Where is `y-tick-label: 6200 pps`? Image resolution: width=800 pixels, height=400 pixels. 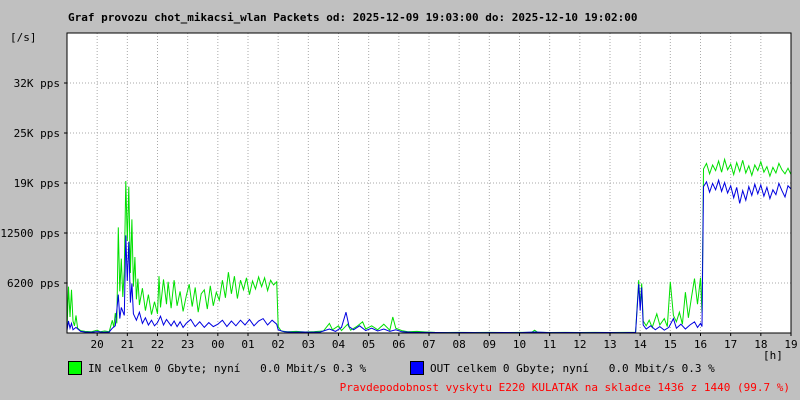 y-tick-label: 6200 pps is located at coordinates (33, 283).